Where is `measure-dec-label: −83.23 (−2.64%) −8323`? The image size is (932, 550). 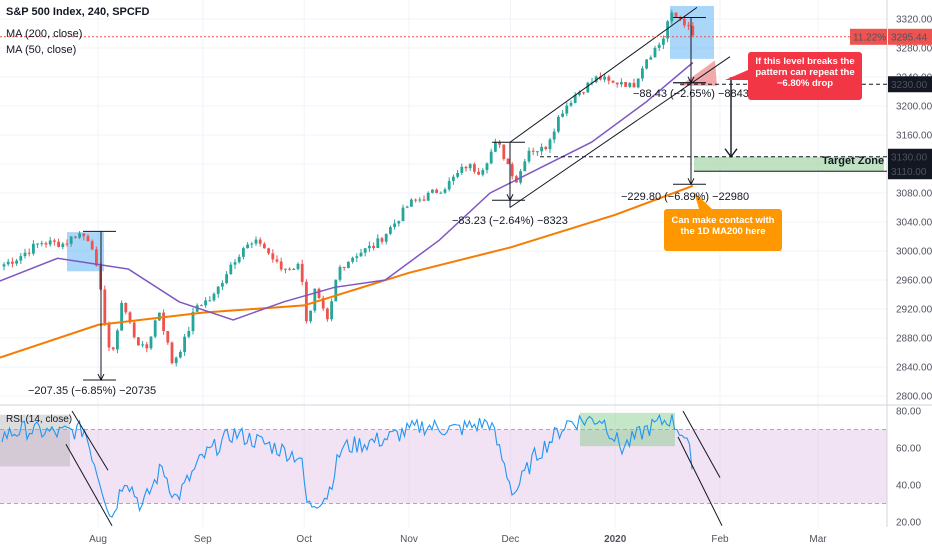 measure-dec-label: −83.23 (−2.64%) −8323 is located at coordinates (510, 221).